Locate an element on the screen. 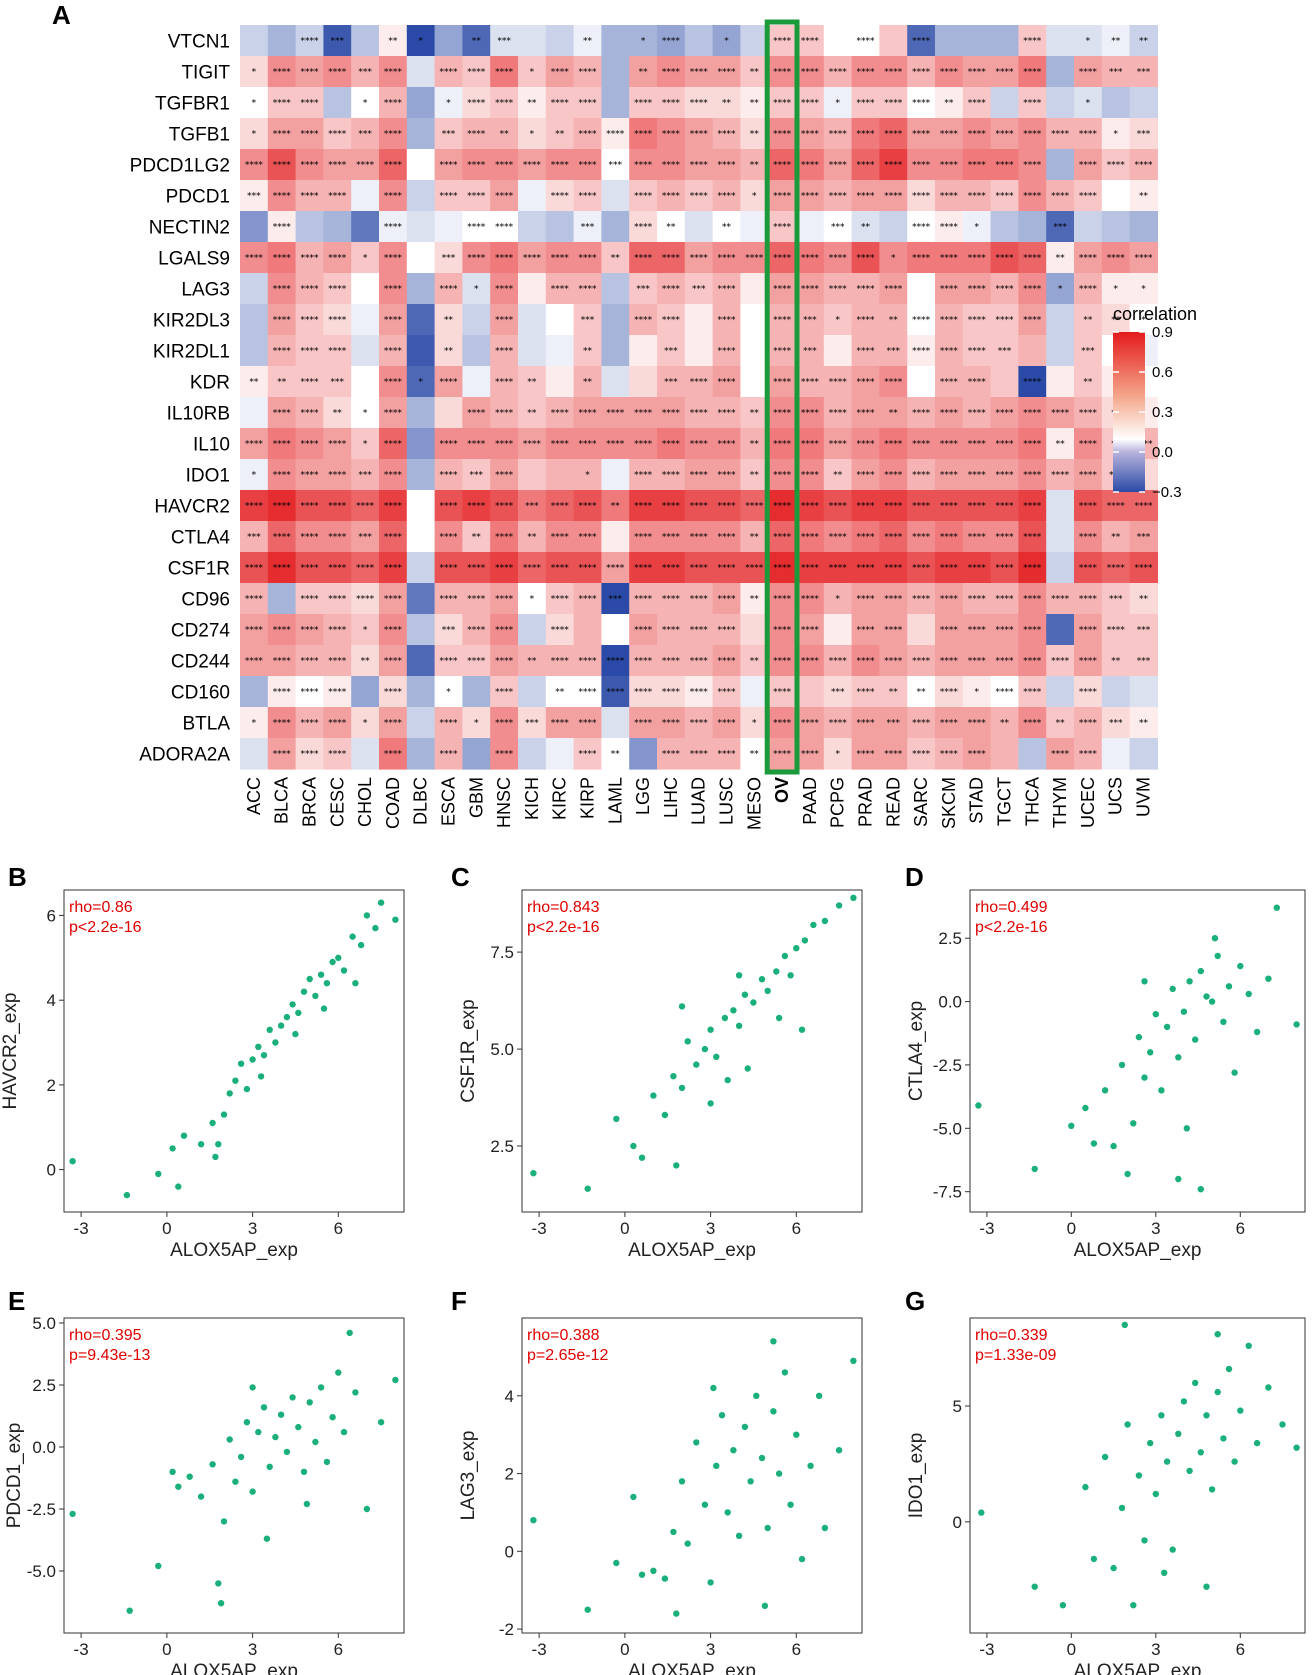 Image resolution: width=1315 pixels, height=1675 pixels. significance-stars-PDCD1LG2-THCA: **** is located at coordinates (1032, 166).